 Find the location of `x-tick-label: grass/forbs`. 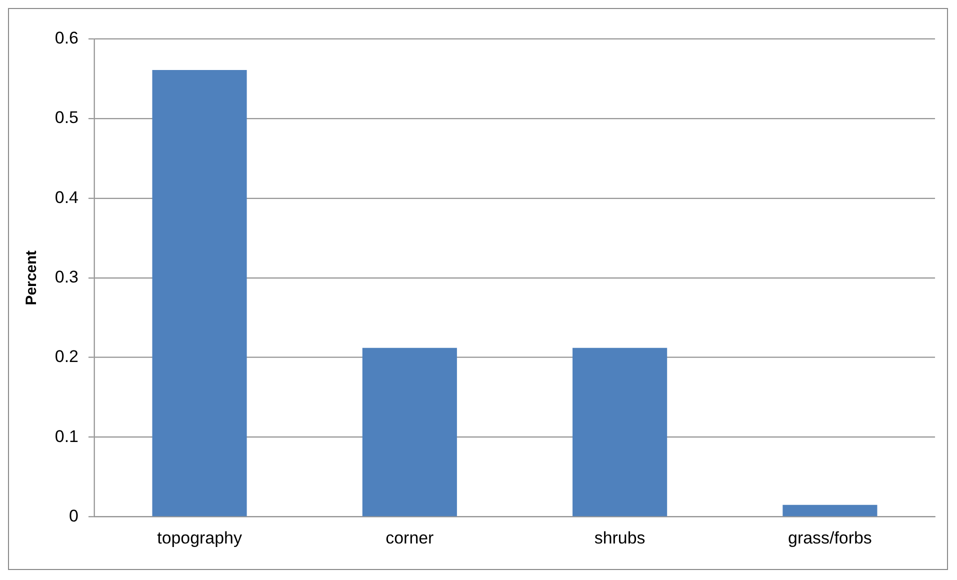

x-tick-label: grass/forbs is located at coordinates (830, 538).